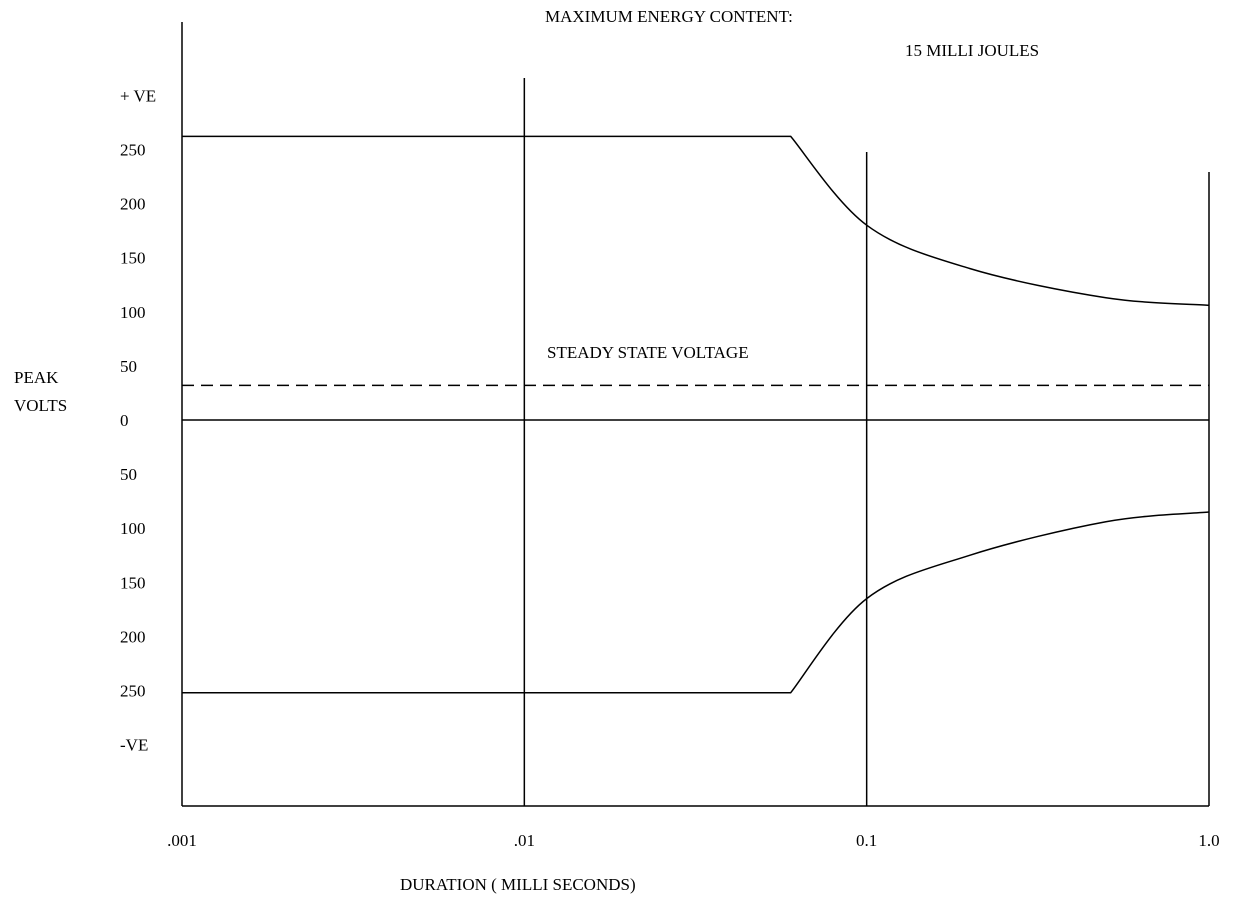 This screenshot has height=908, width=1245. Describe the element at coordinates (693, 840) in the screenshot. I see `x-tick-labels: .001 .01 0.1 1.0` at that location.